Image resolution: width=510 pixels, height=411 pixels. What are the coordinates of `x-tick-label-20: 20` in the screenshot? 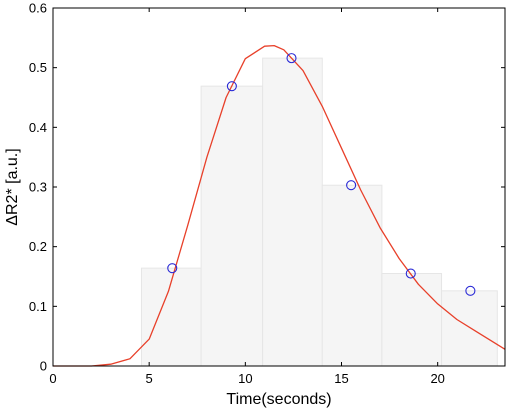 It's located at (437, 378).